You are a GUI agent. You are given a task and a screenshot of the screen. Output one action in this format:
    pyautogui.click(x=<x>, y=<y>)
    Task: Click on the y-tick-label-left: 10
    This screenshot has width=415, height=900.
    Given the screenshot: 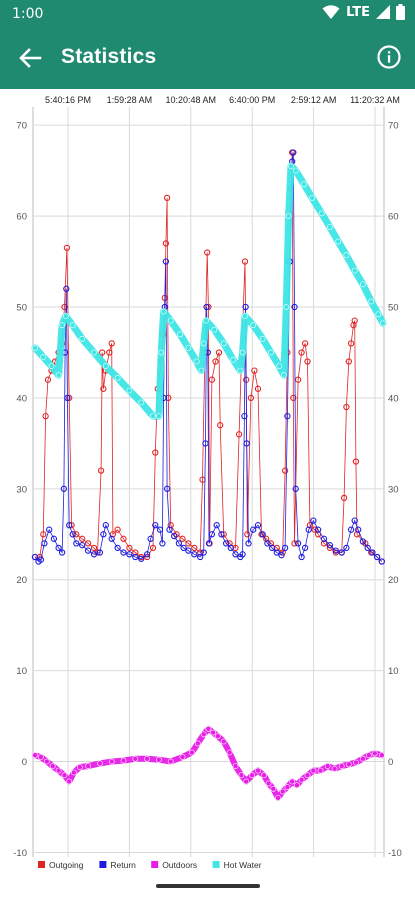 What is the action you would take?
    pyautogui.click(x=21, y=671)
    